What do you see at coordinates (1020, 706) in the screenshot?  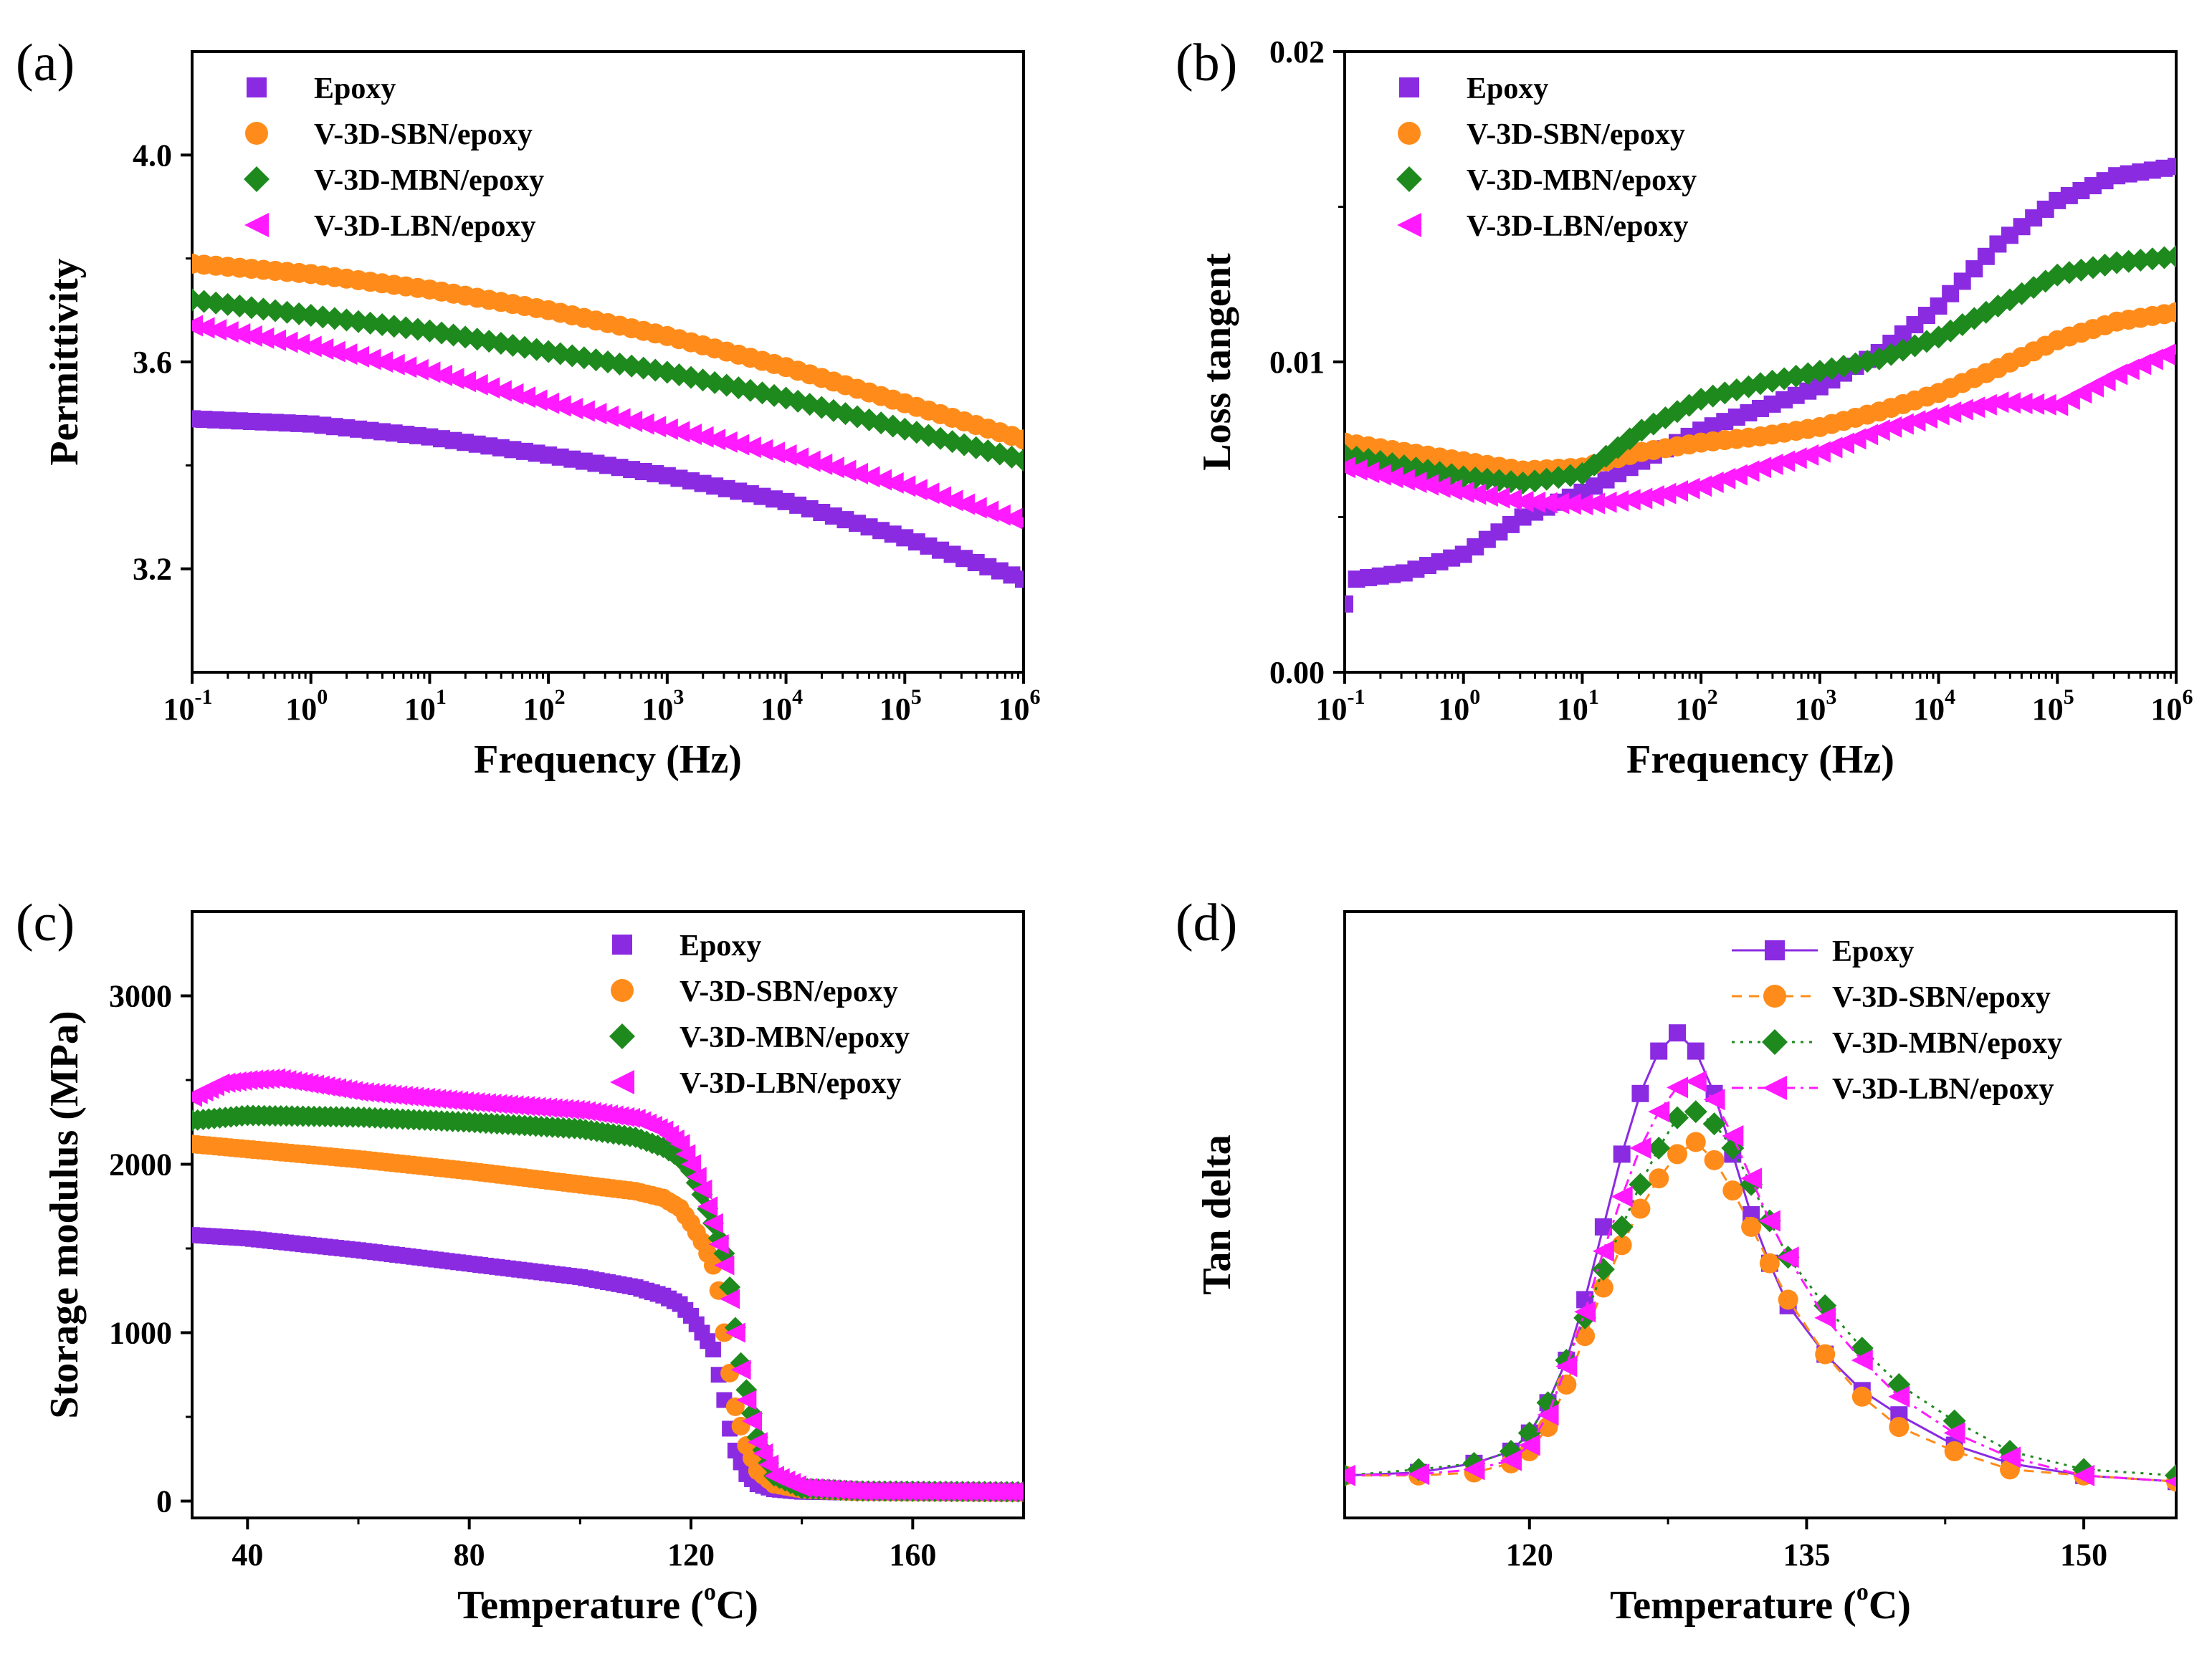 I see `x-tick-label: 106` at bounding box center [1020, 706].